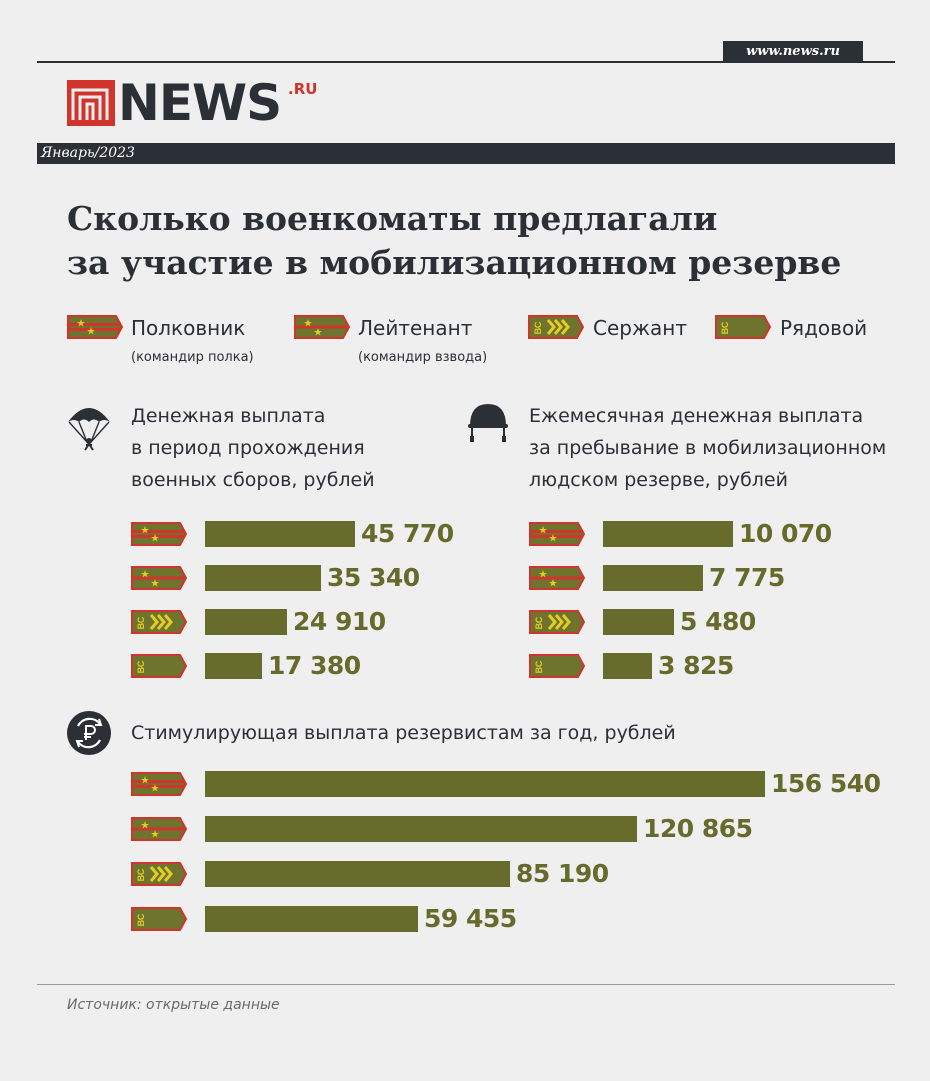  What do you see at coordinates (188, 328) in the screenshot?
I see `legend-colonel-label: Полковник` at bounding box center [188, 328].